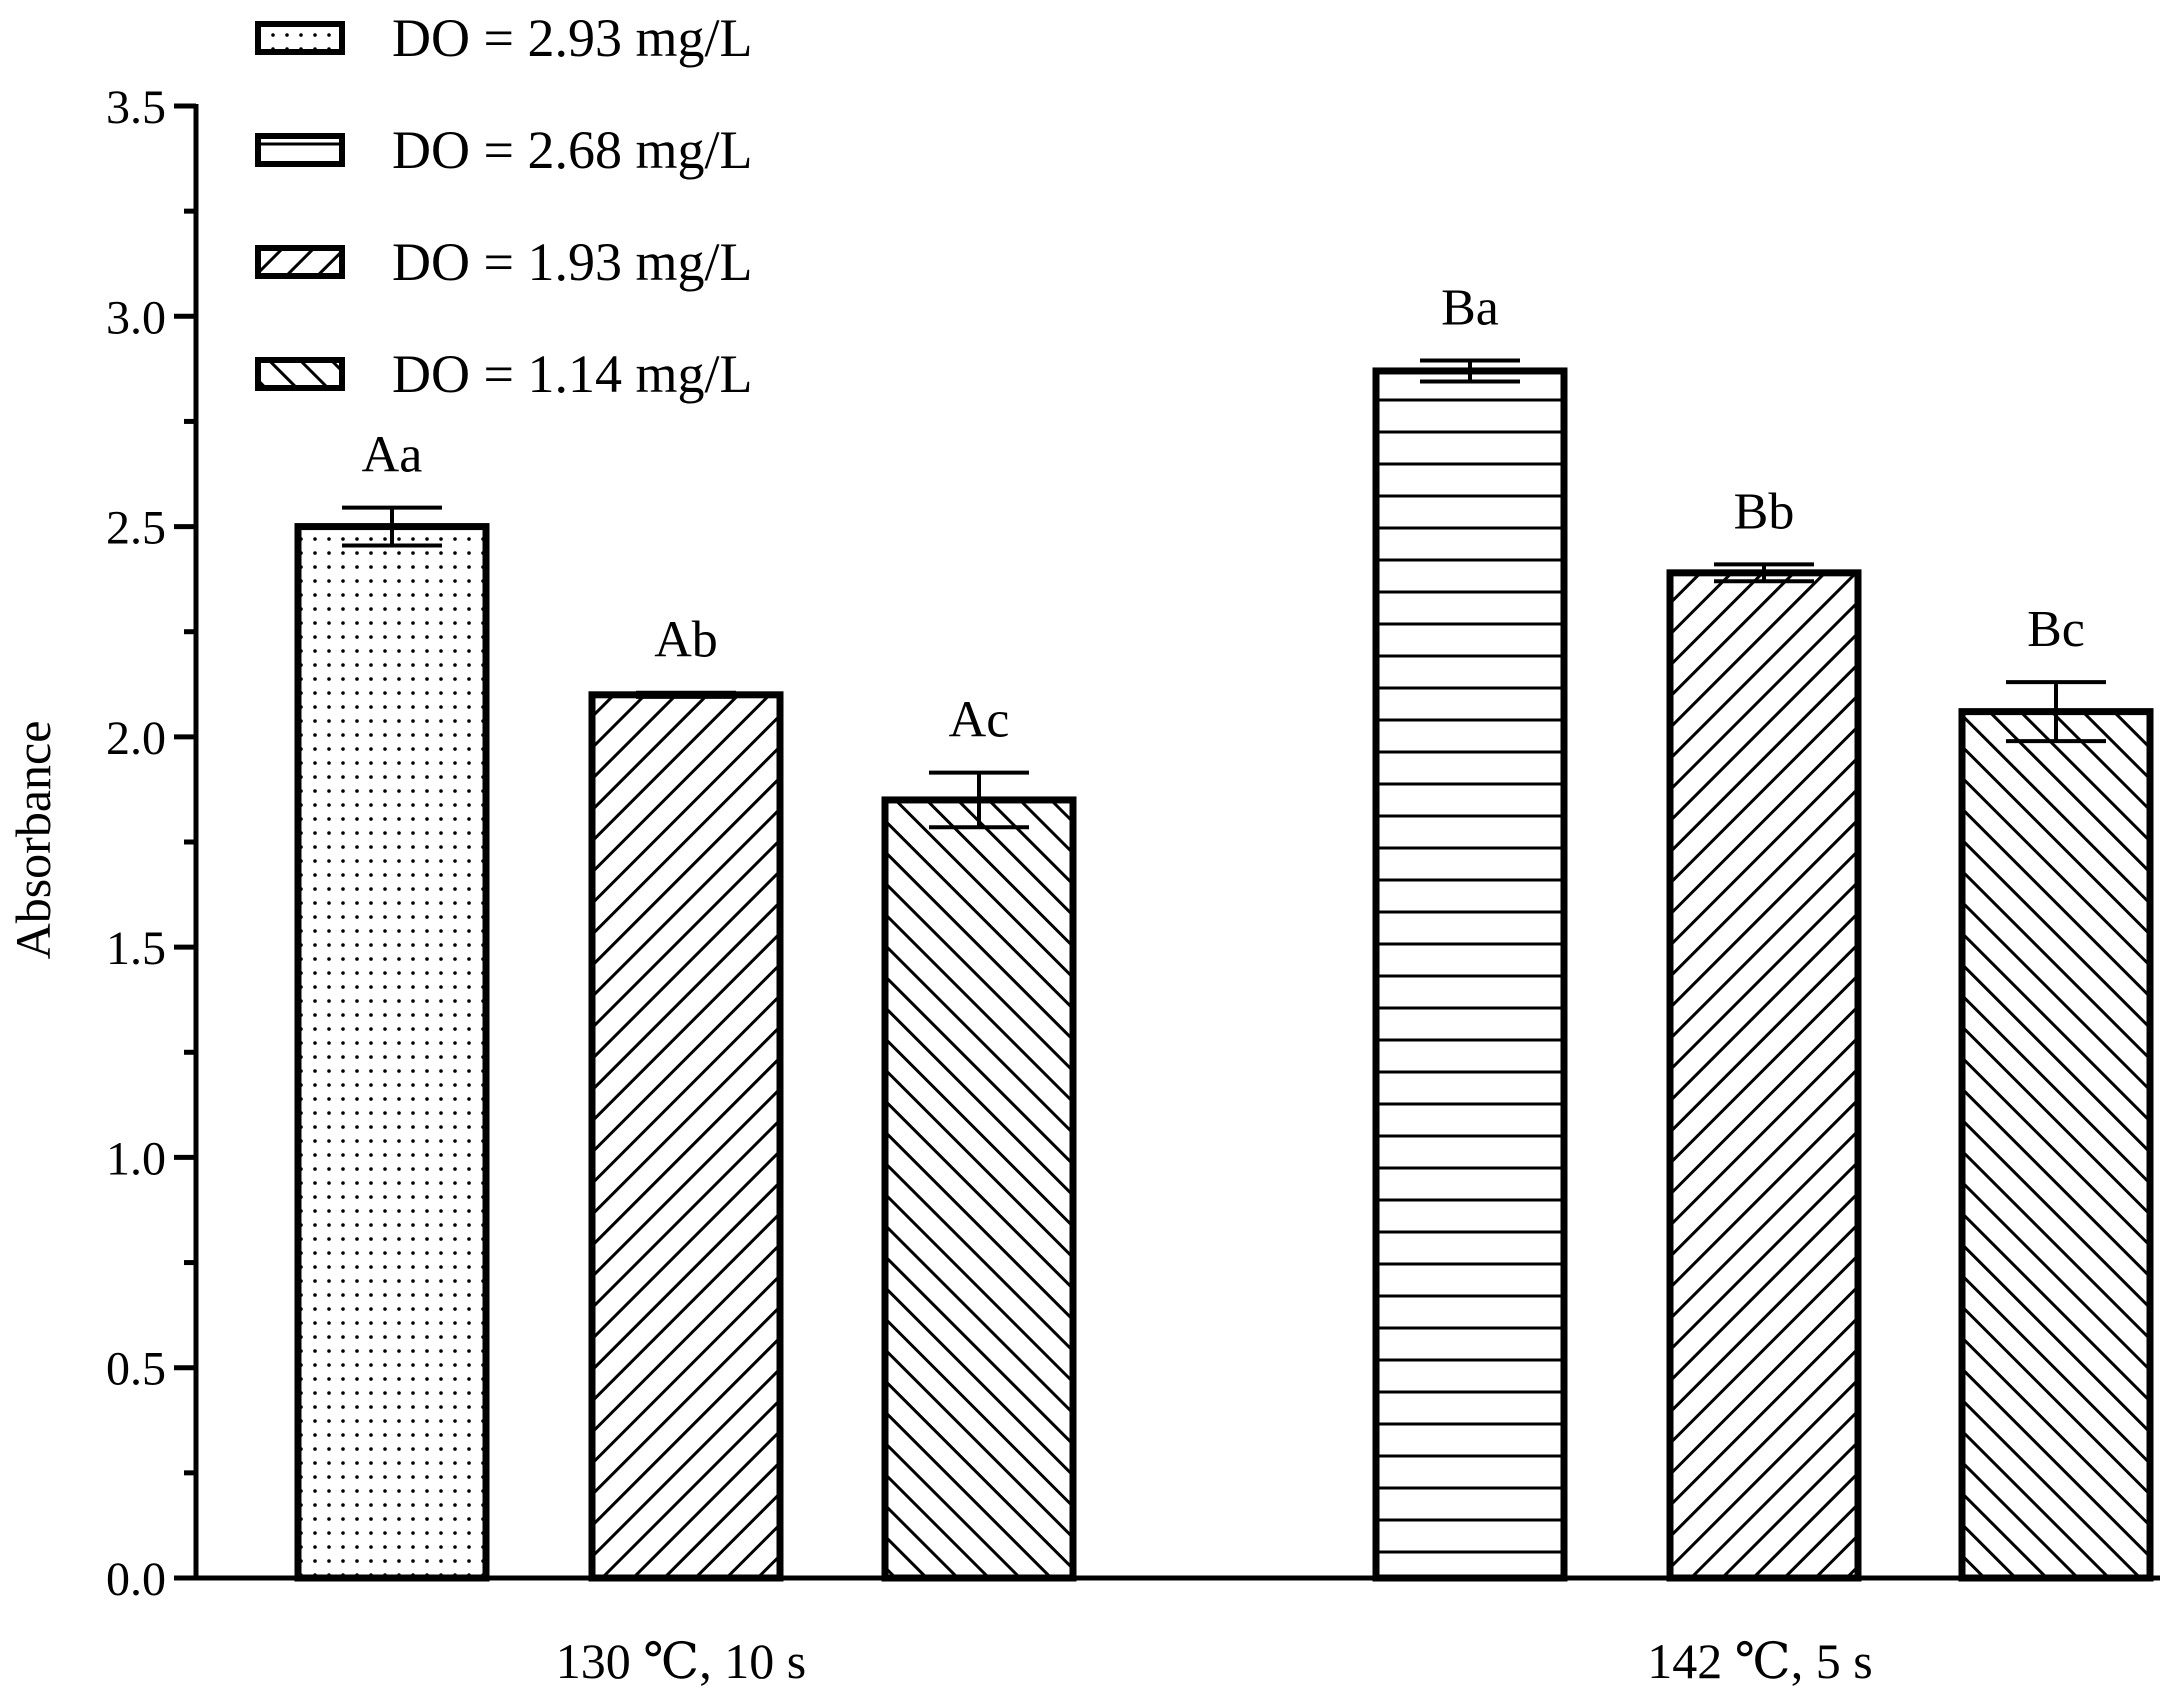 Image resolution: width=2168 pixels, height=1701 pixels. Describe the element at coordinates (392, 1052) in the screenshot. I see `bar-Aa` at that location.